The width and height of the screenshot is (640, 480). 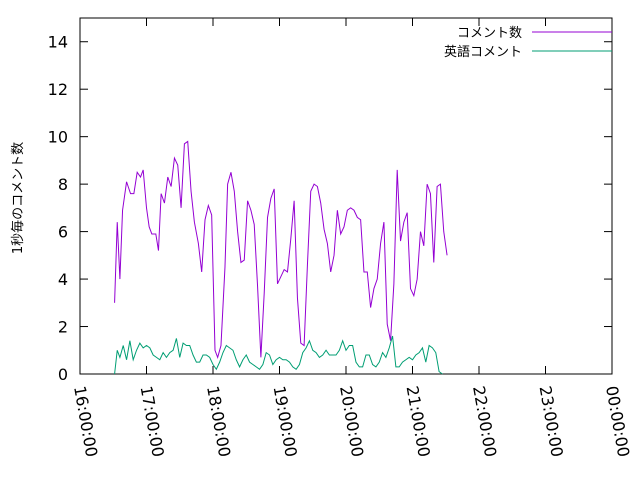 I want to click on y-axis-label: 1秒毎のコメント数, so click(x=18, y=198).